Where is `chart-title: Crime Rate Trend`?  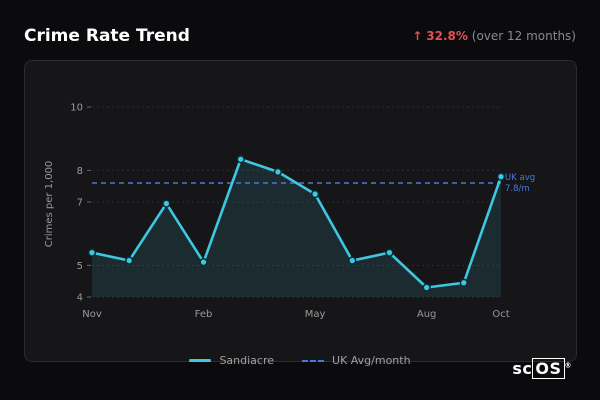 chart-title: Crime Rate Trend is located at coordinates (107, 36).